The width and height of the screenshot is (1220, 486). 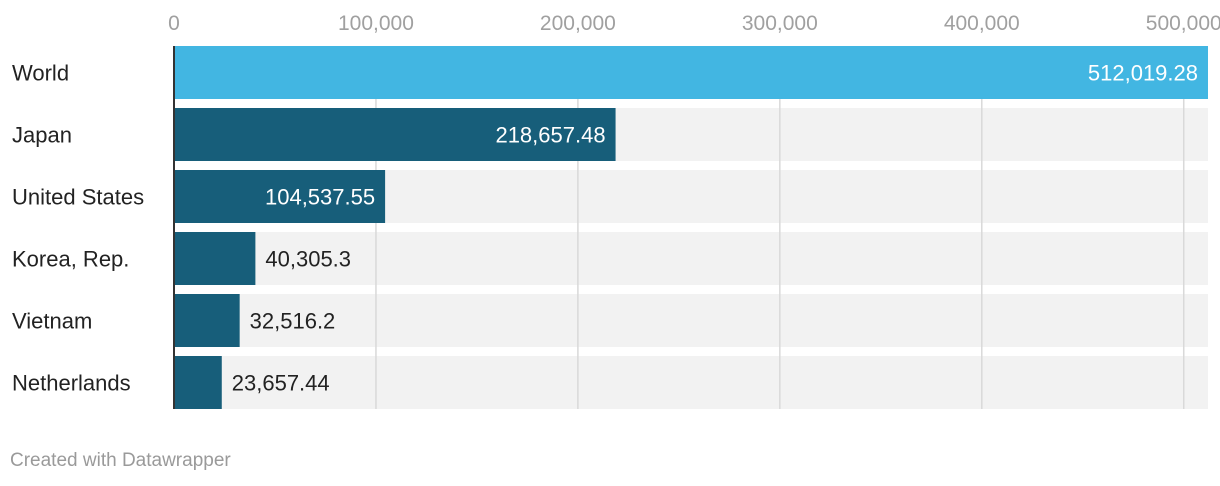 I want to click on row-label: Vietnam, so click(x=52, y=321).